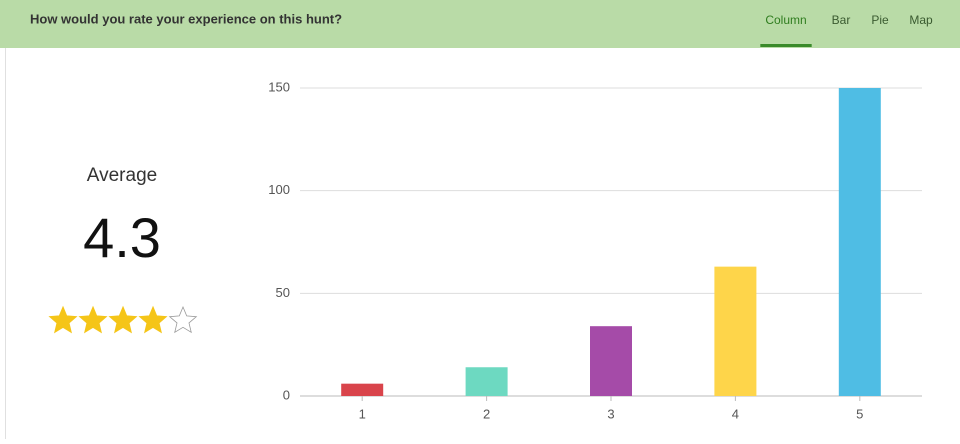 The width and height of the screenshot is (960, 444). Describe the element at coordinates (610, 413) in the screenshot. I see `x-tick-label: 3` at that location.